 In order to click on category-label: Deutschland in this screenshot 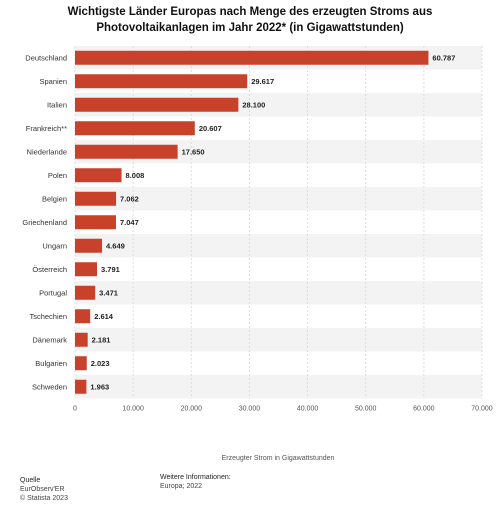, I will do `click(46, 57)`.